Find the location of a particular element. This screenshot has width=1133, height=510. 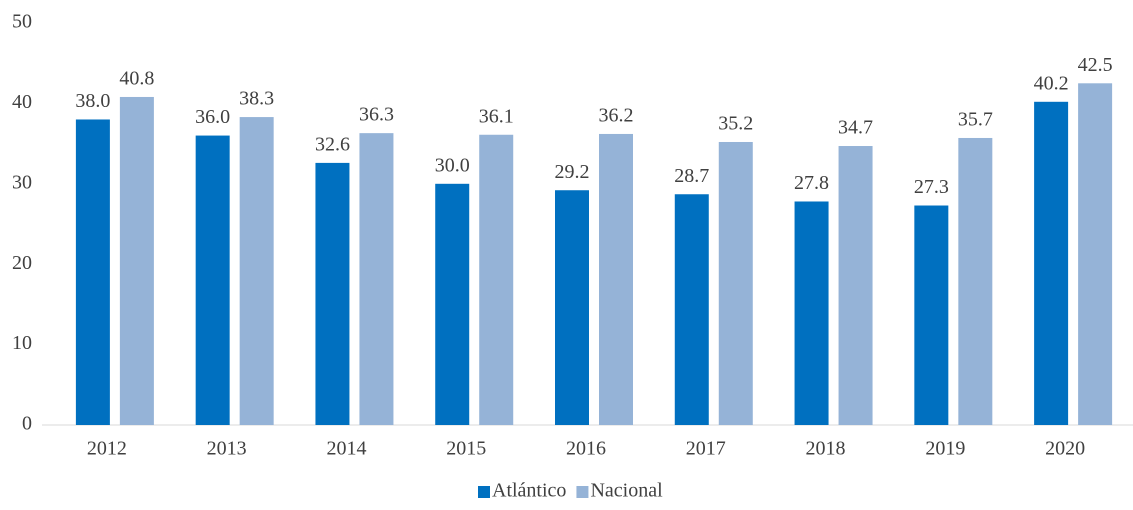

legend-label: Nacional is located at coordinates (626, 491).